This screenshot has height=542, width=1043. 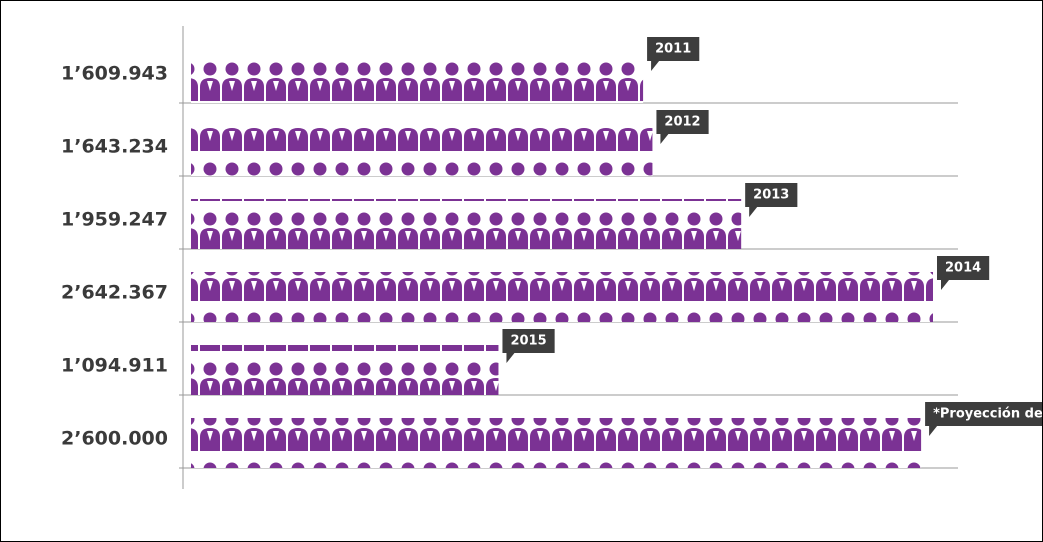 What do you see at coordinates (114, 147) in the screenshot?
I see `value-label: 1’643.234` at bounding box center [114, 147].